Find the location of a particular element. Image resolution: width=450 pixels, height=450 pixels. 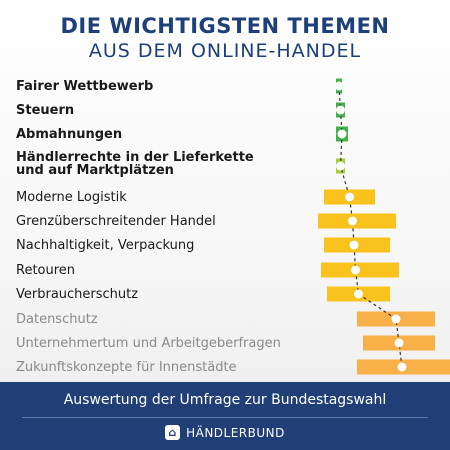

category-label: Nachhaltigkeit, Verpackung is located at coordinates (105, 245).